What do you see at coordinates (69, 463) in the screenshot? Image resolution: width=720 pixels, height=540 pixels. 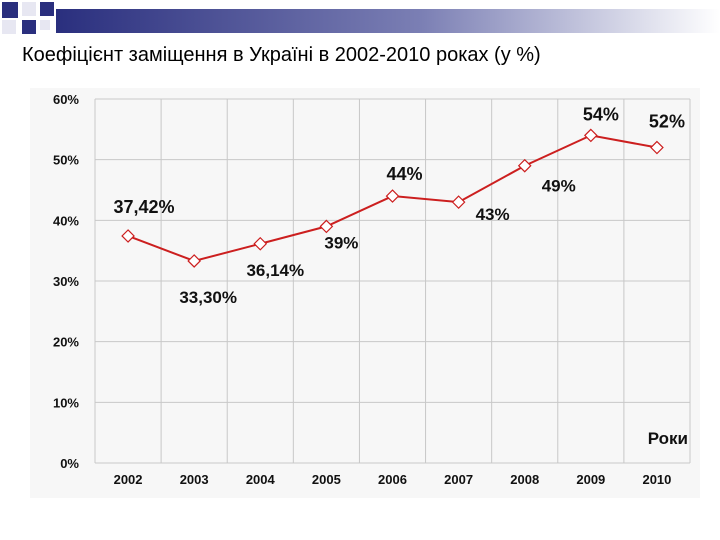 I see `y-tick-label: 0%` at bounding box center [69, 463].